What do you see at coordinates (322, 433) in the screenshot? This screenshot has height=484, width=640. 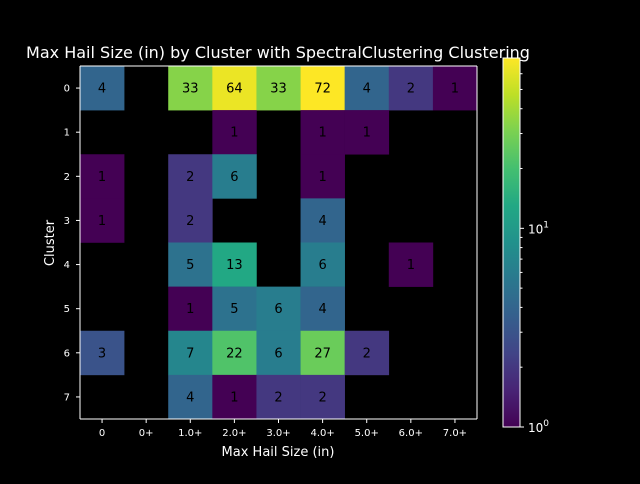 I see `x-tick-label: 4.0+` at bounding box center [322, 433].